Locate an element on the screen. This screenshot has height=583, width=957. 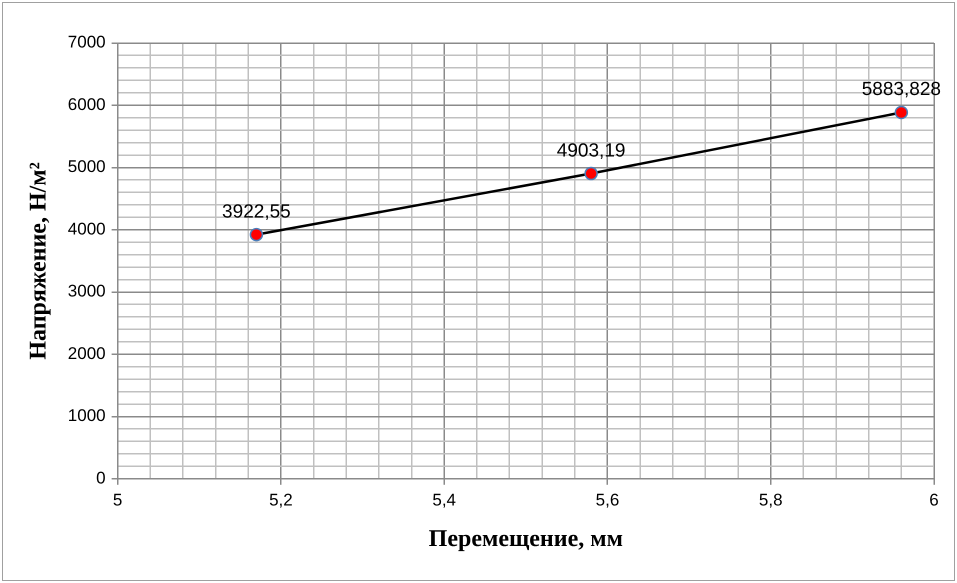
x-tick-label: 5,6 is located at coordinates (608, 500).